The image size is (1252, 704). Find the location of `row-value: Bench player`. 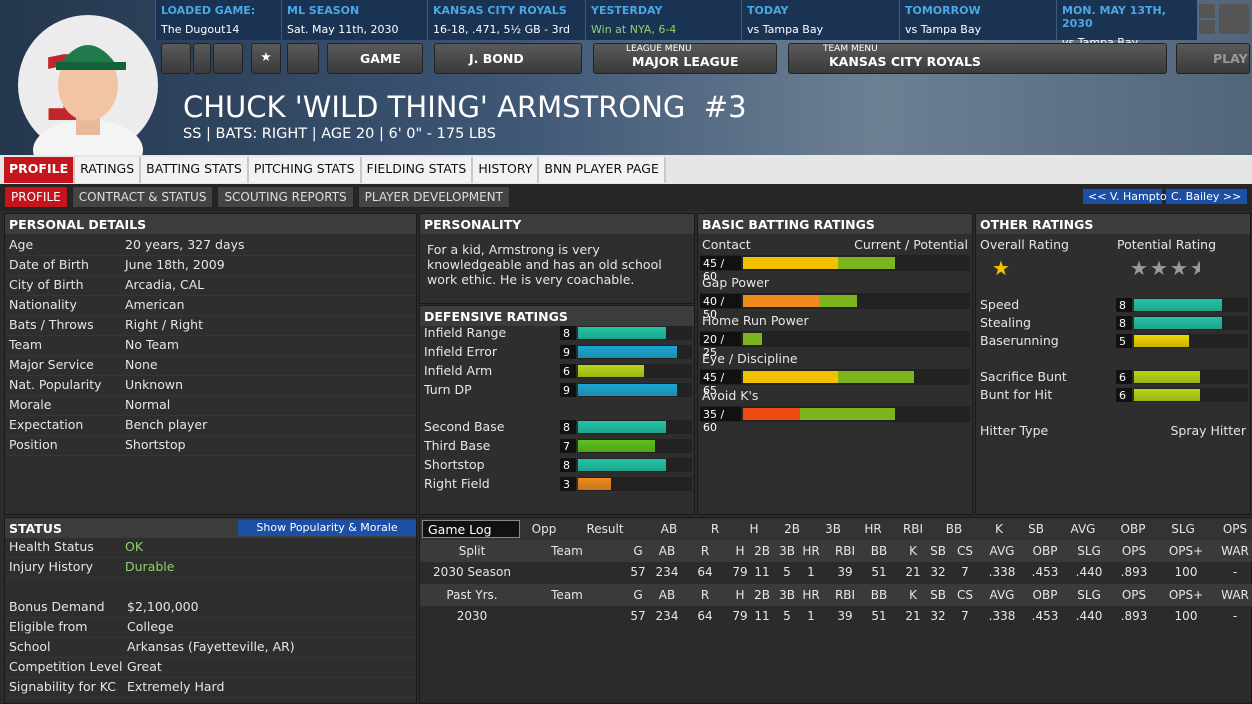

row-value: Bench player is located at coordinates (166, 424).